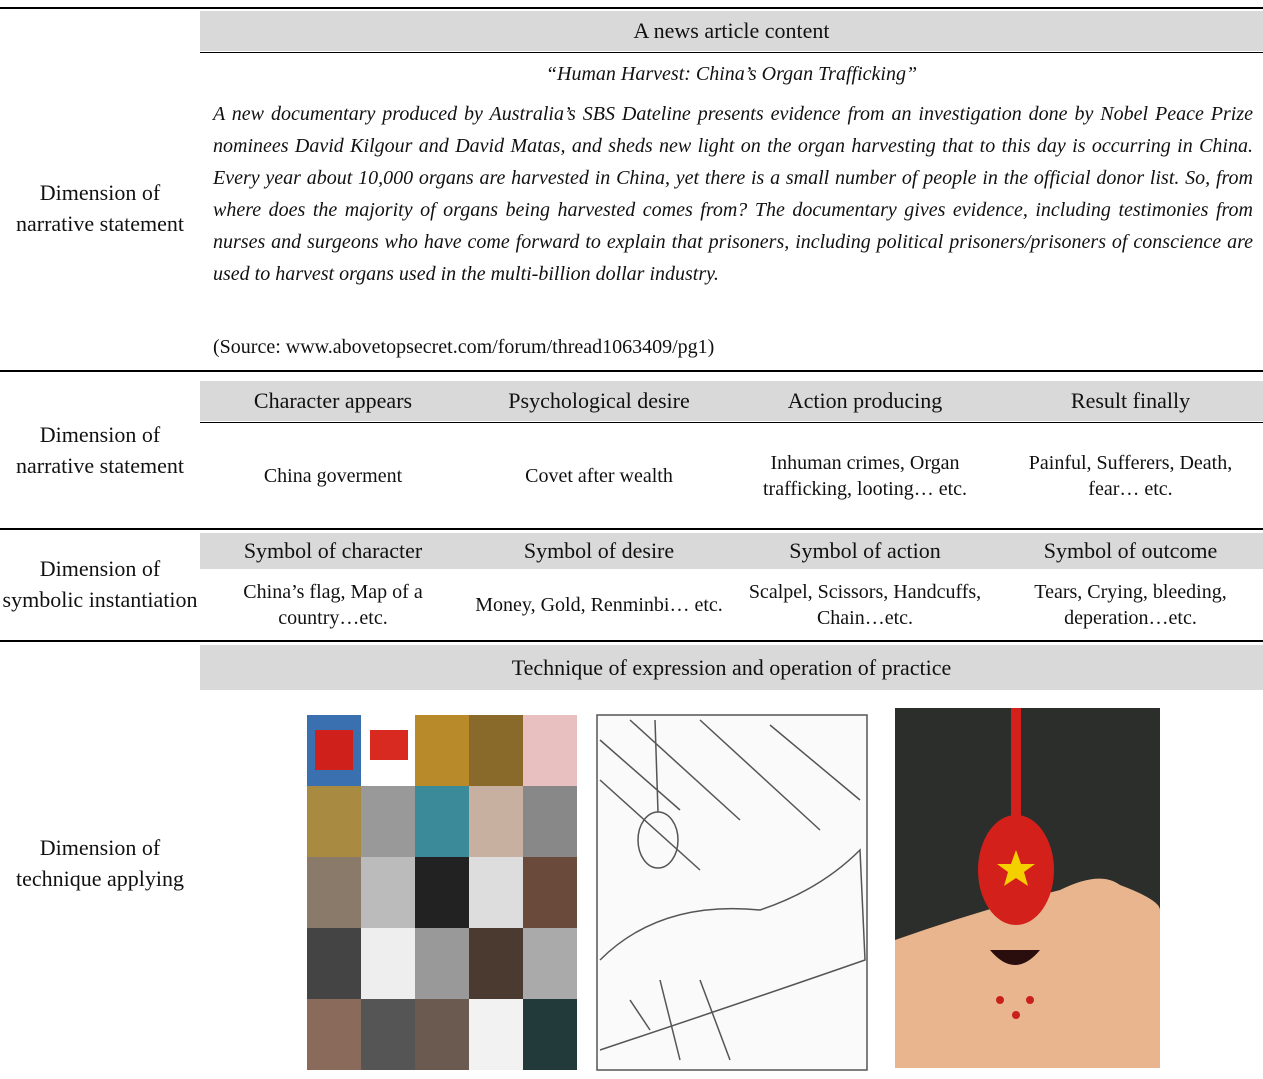 Image resolution: width=1263 pixels, height=1079 pixels. I want to click on top-rule, so click(631, 8).